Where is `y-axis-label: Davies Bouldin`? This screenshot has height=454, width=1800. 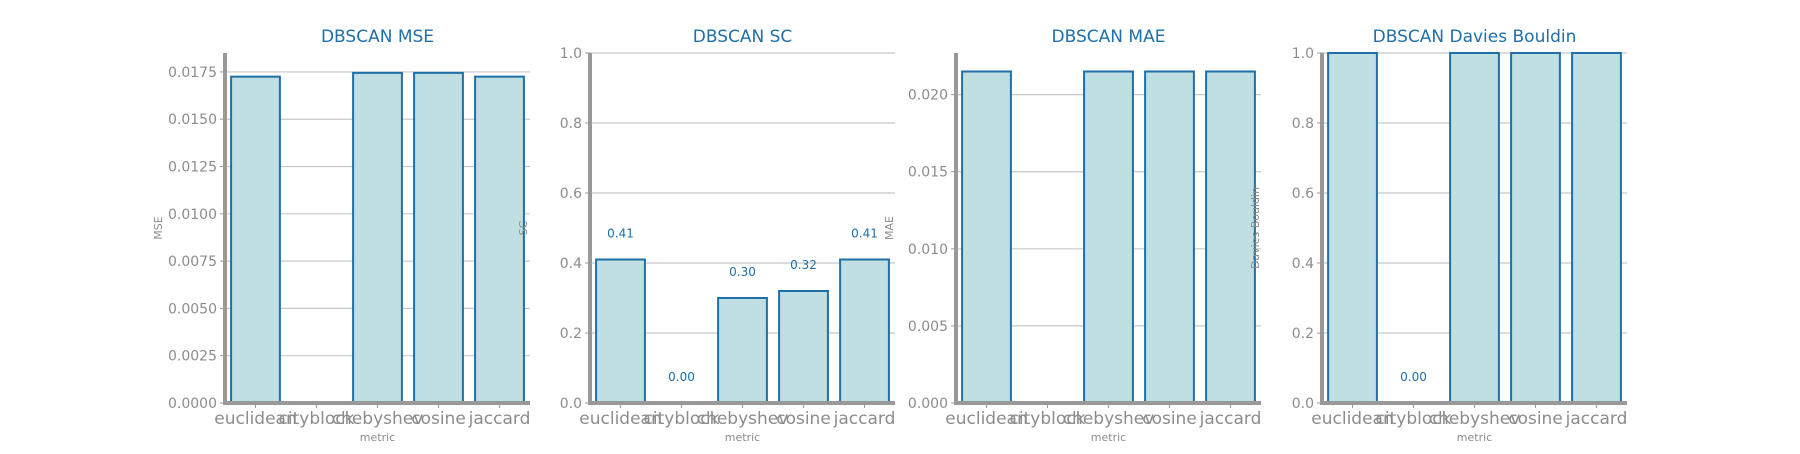
y-axis-label: Davies Bouldin is located at coordinates (1255, 228).